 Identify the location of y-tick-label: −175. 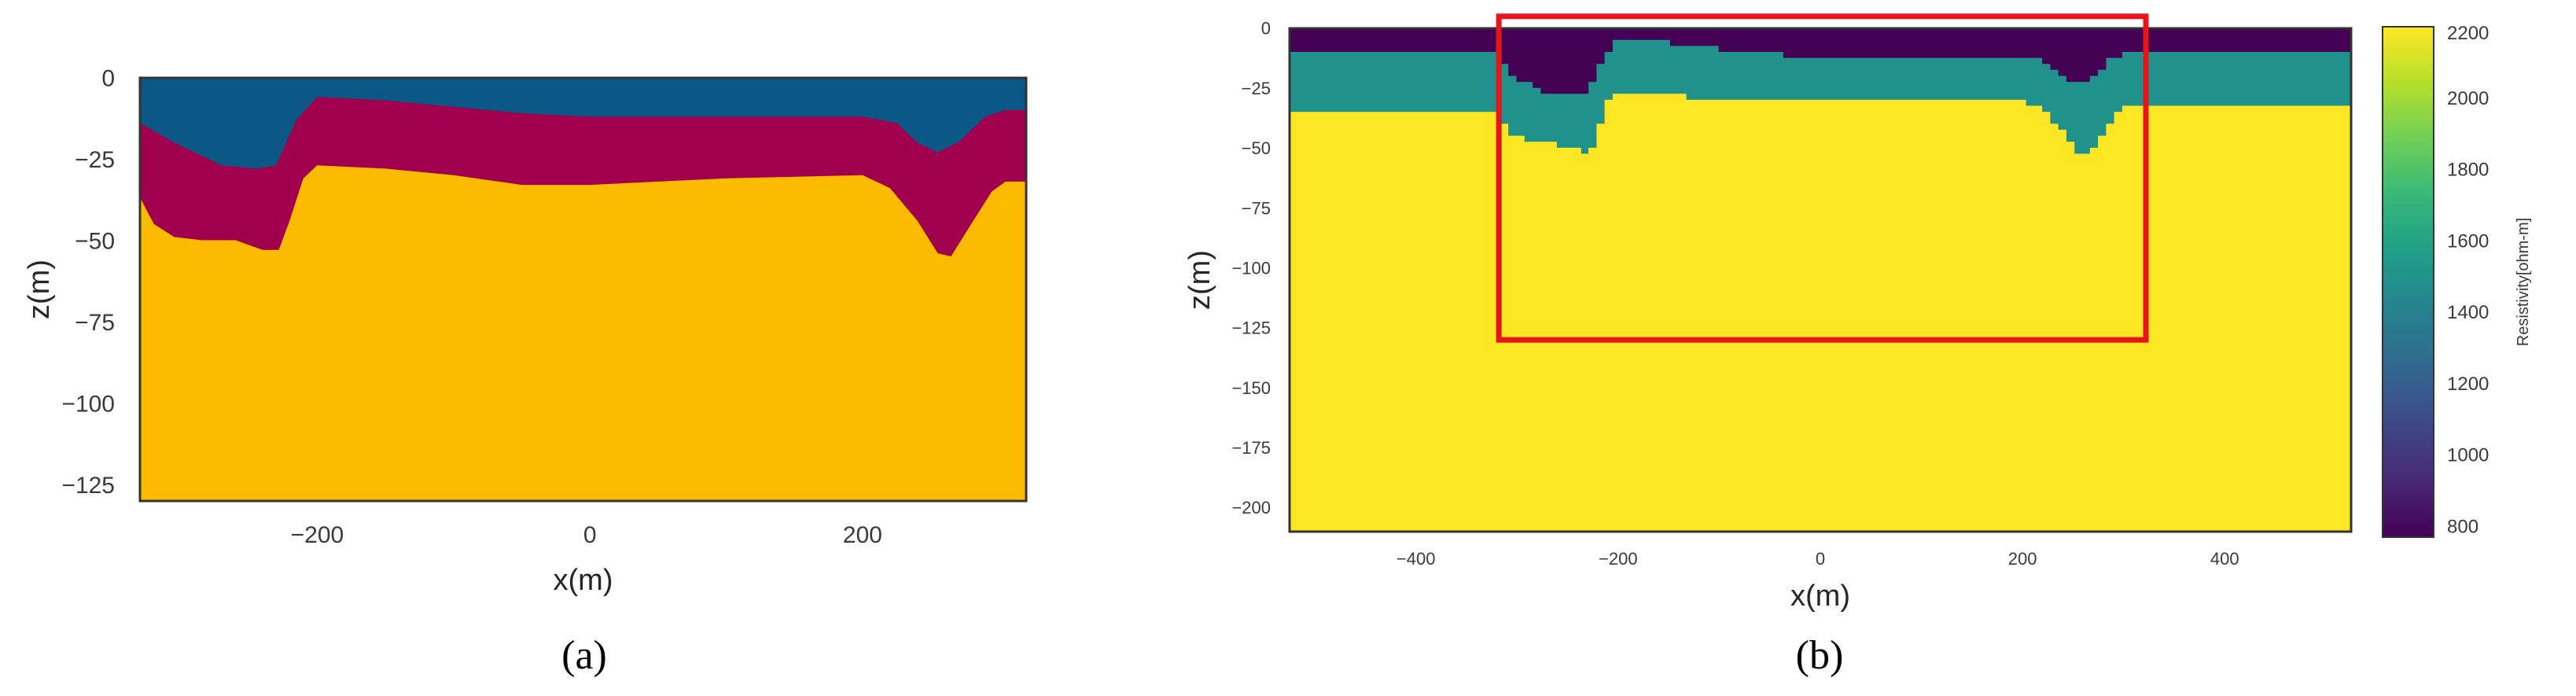
(1251, 448).